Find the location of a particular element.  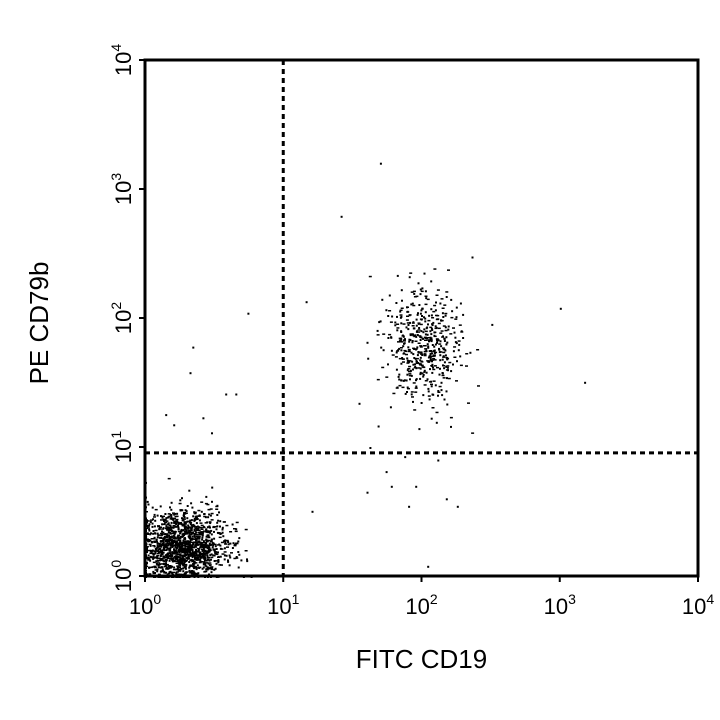

x-tick-label: 100 is located at coordinates (145, 605).